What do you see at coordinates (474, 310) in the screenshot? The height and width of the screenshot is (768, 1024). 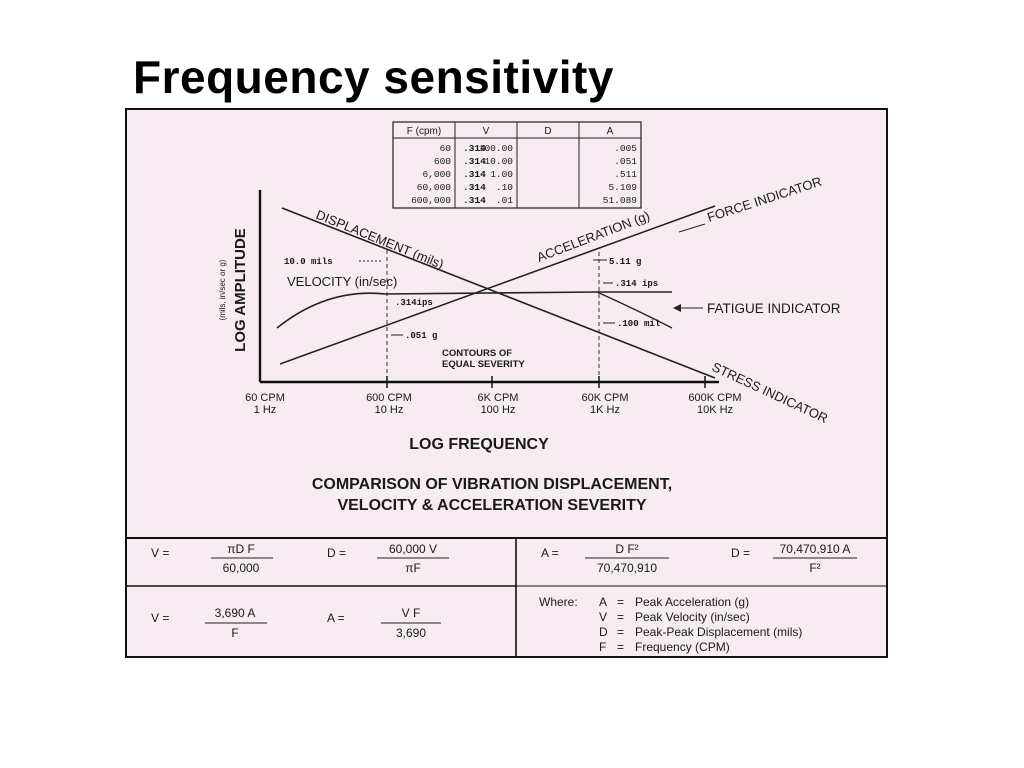 I see `velocity-curve` at bounding box center [474, 310].